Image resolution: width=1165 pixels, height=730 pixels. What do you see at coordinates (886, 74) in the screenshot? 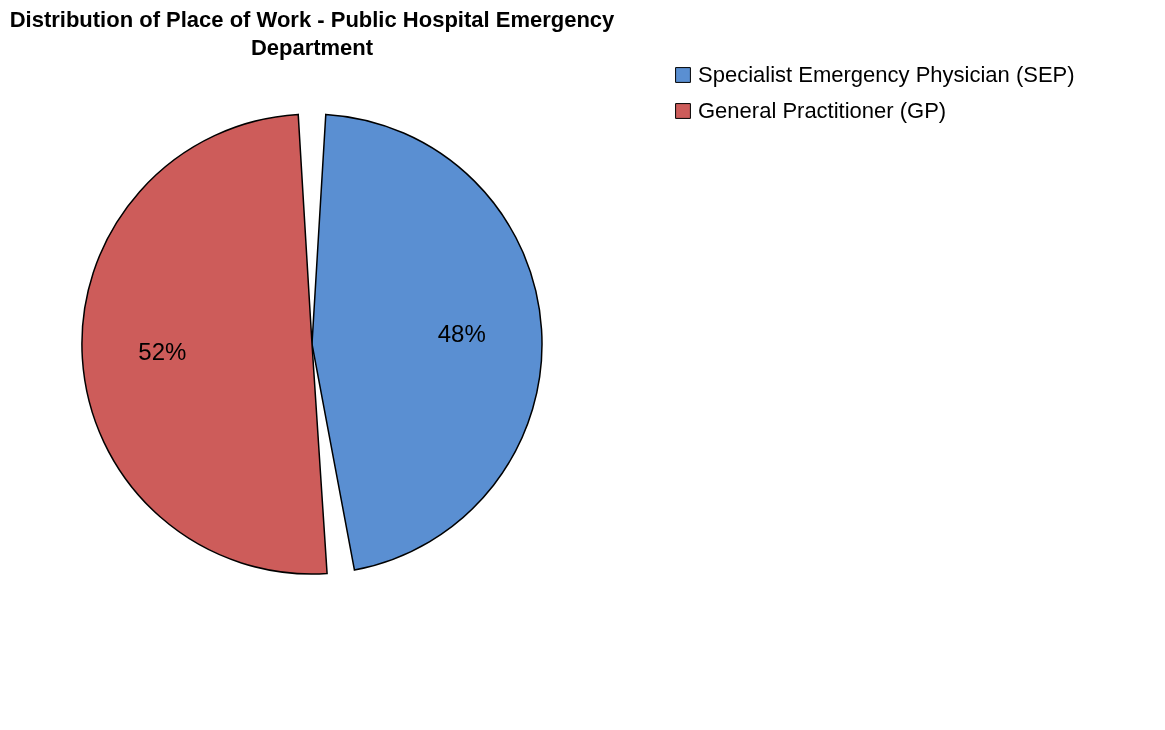
I see `legend-label: Specialist Emergency Physician (SEP)` at bounding box center [886, 74].